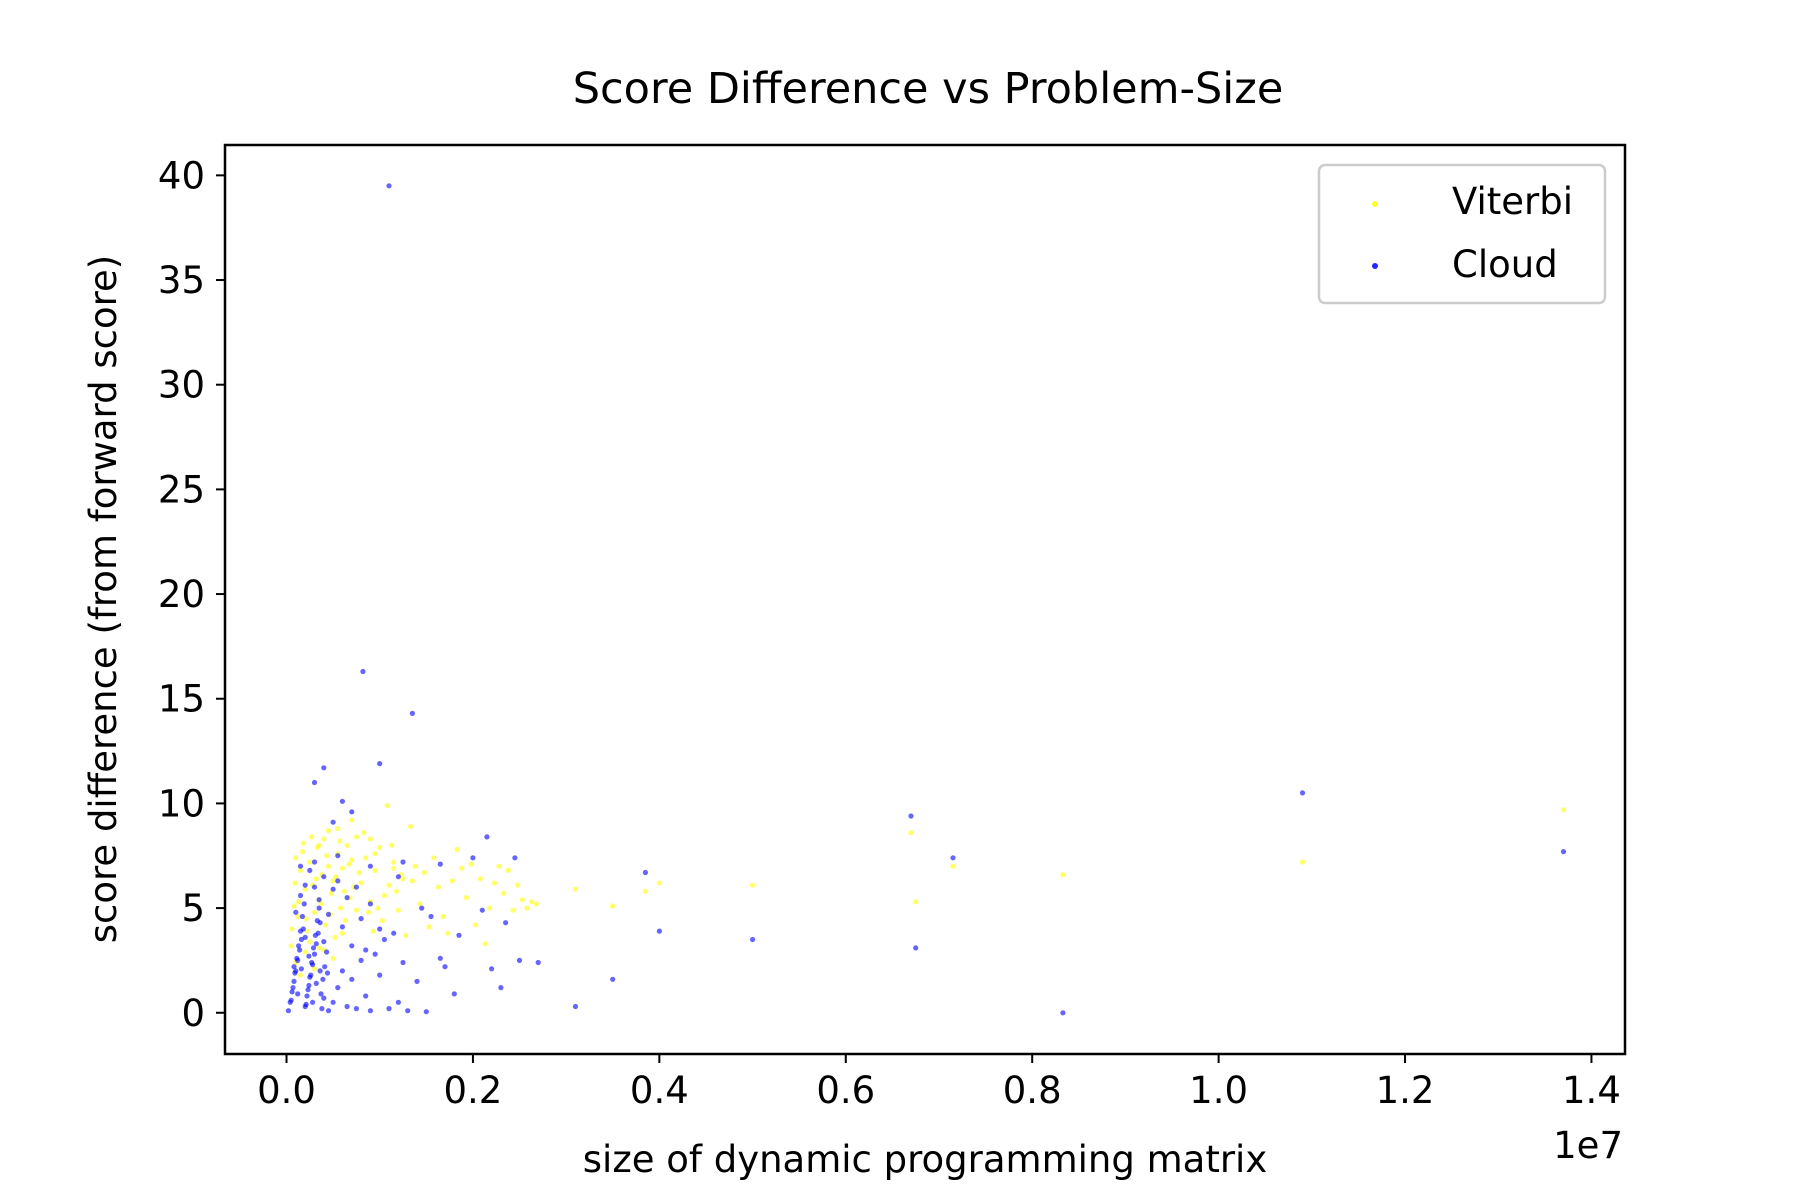 The height and width of the screenshot is (1200, 1800). Describe the element at coordinates (1591, 1090) in the screenshot. I see `x-tick-label: 1.4` at that location.